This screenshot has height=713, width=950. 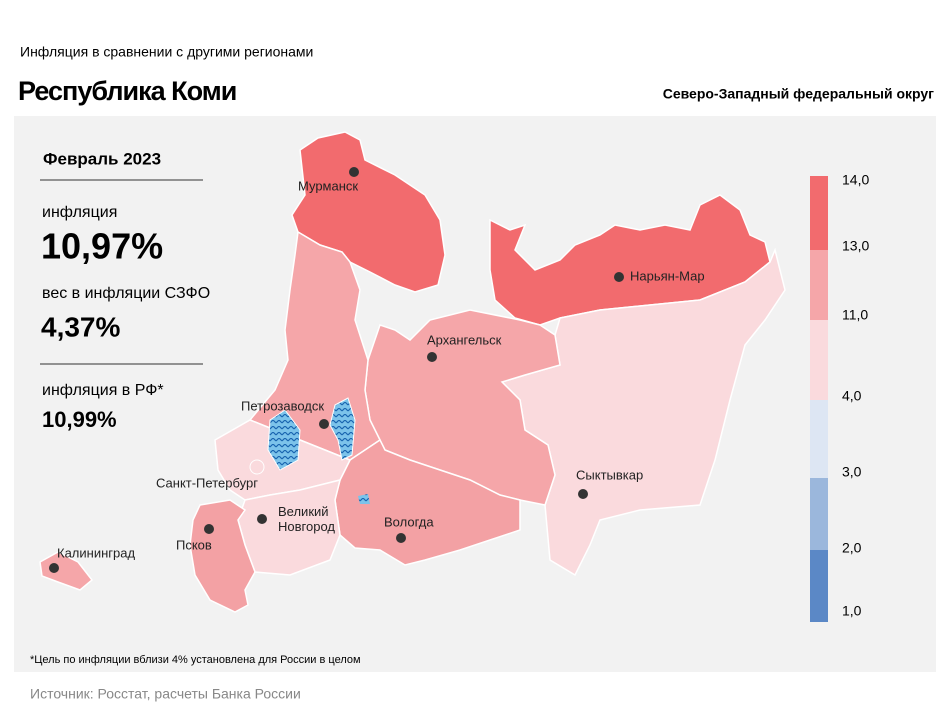 I want to click on period: Февраль 2023, so click(x=102, y=158).